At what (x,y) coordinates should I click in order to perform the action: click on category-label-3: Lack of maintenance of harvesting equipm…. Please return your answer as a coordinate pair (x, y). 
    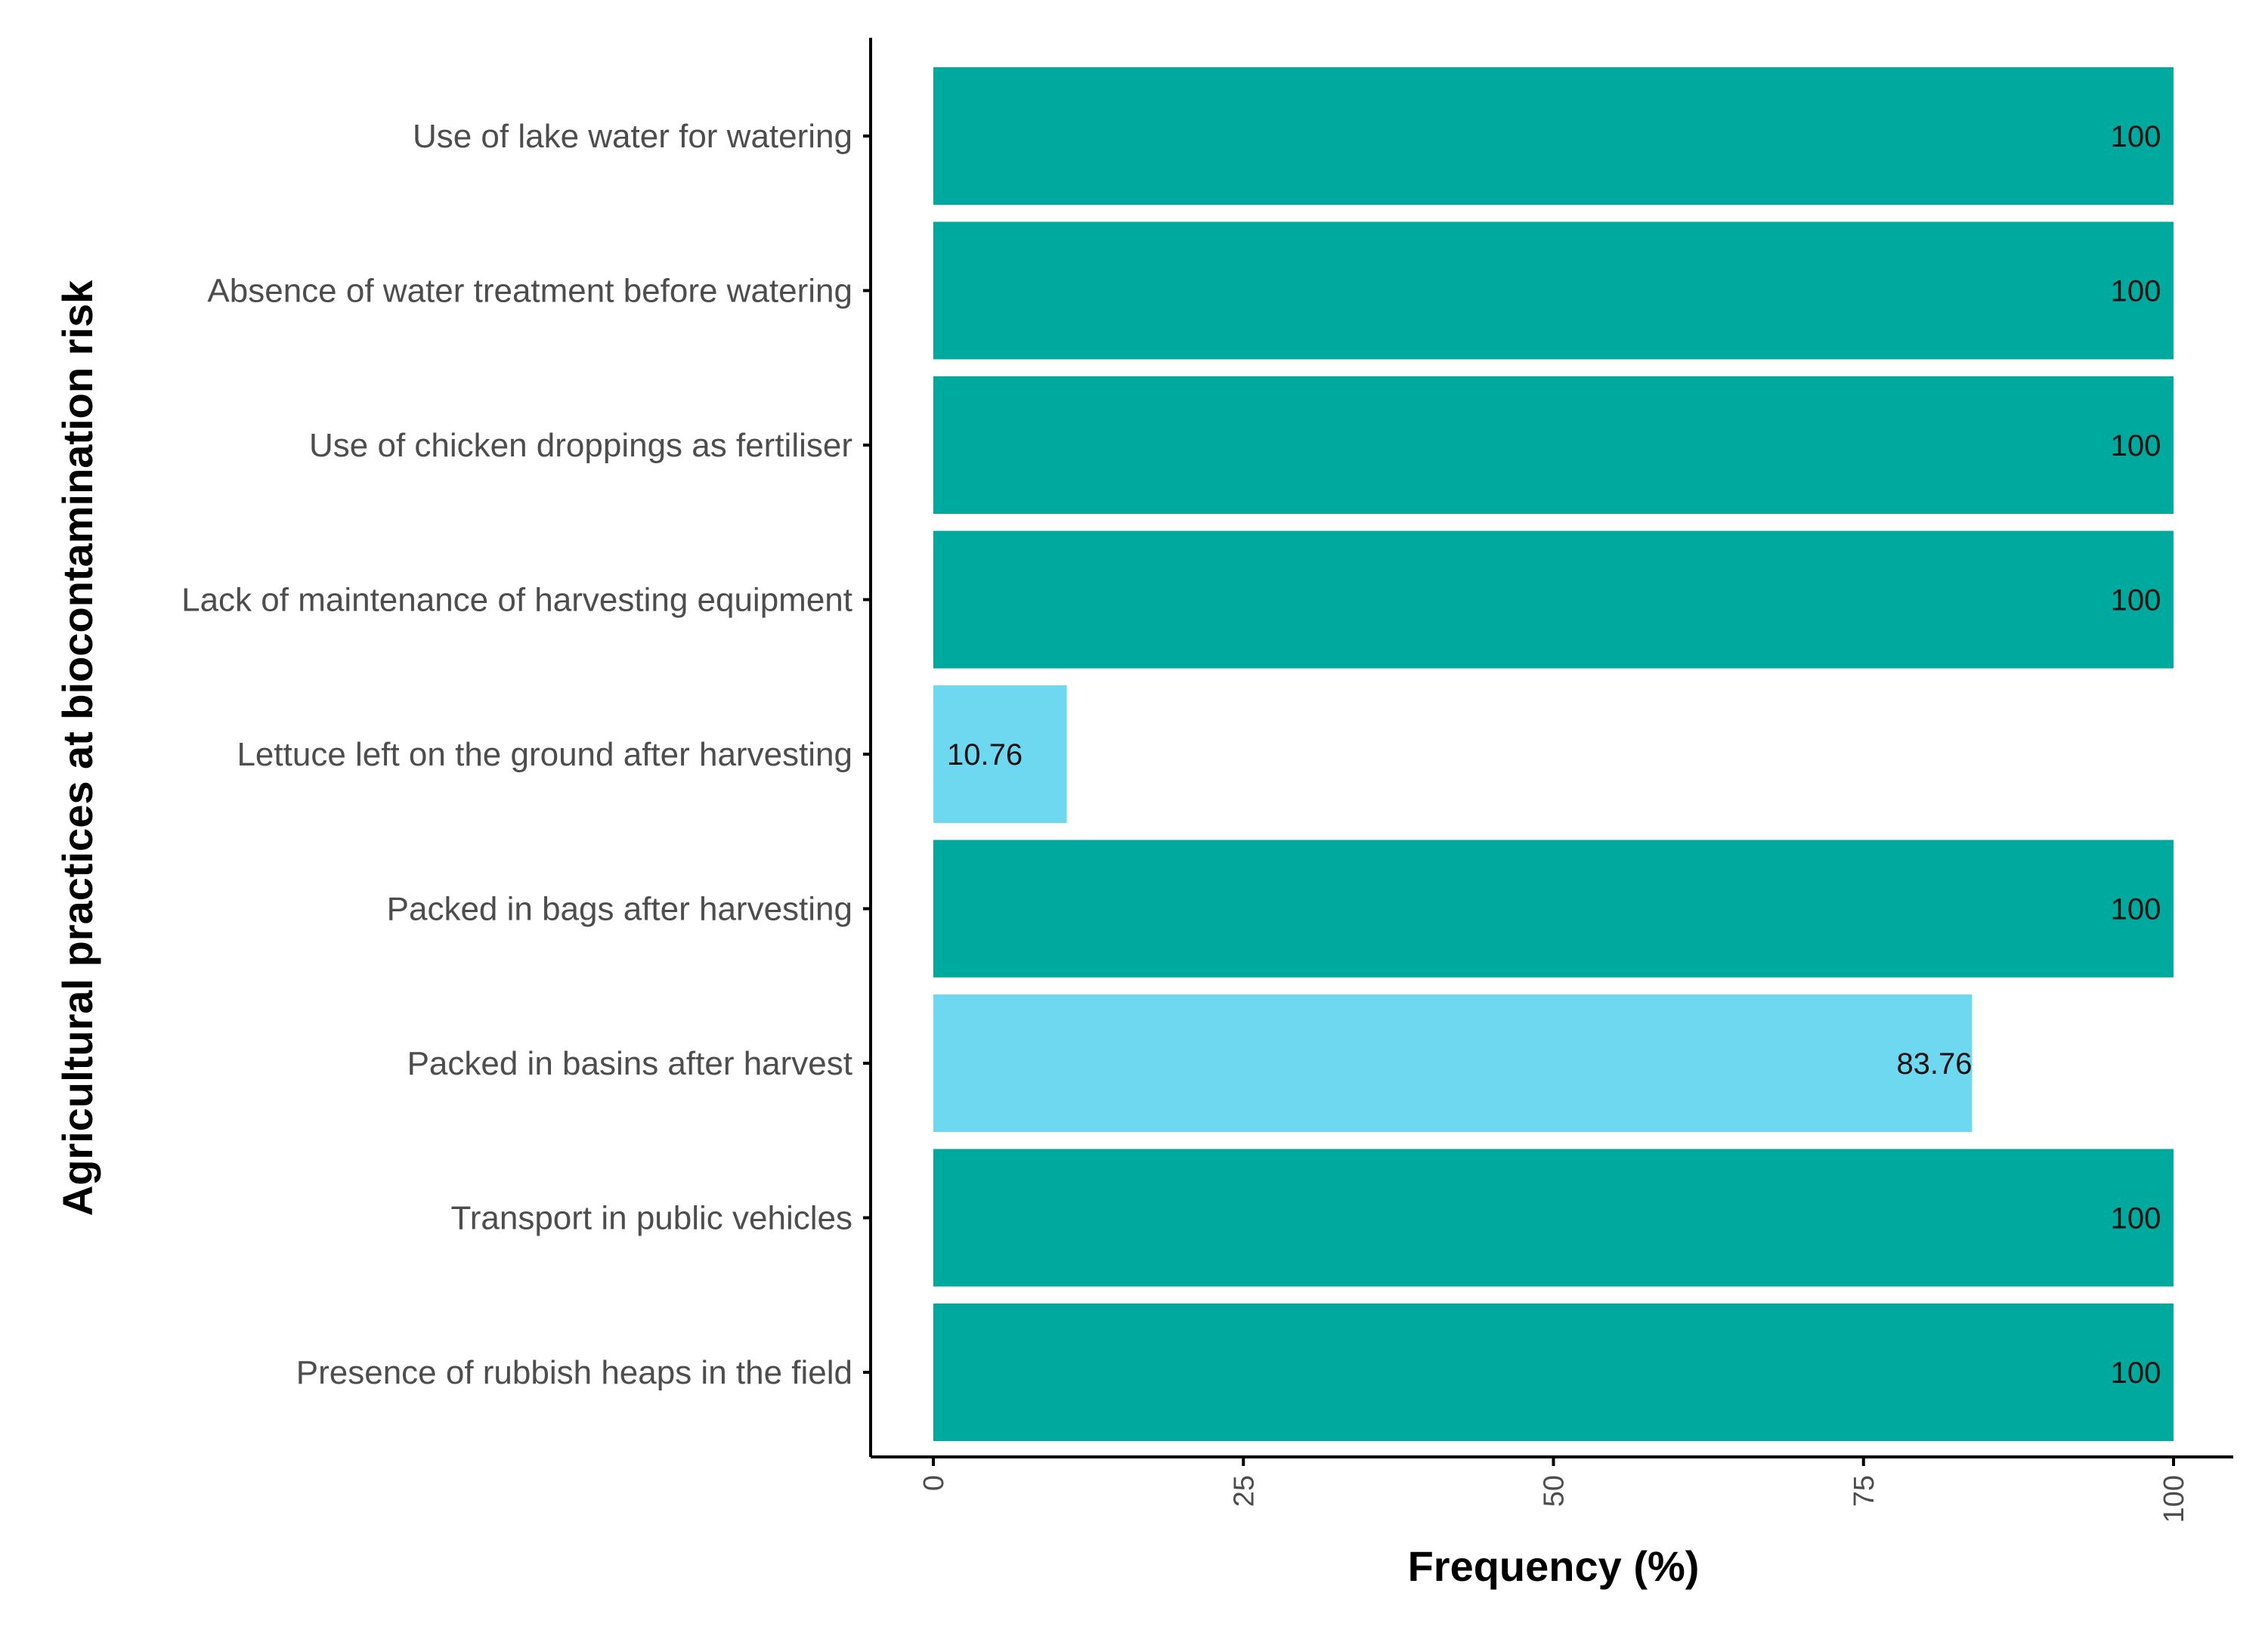
    Looking at the image, I should click on (516, 601).